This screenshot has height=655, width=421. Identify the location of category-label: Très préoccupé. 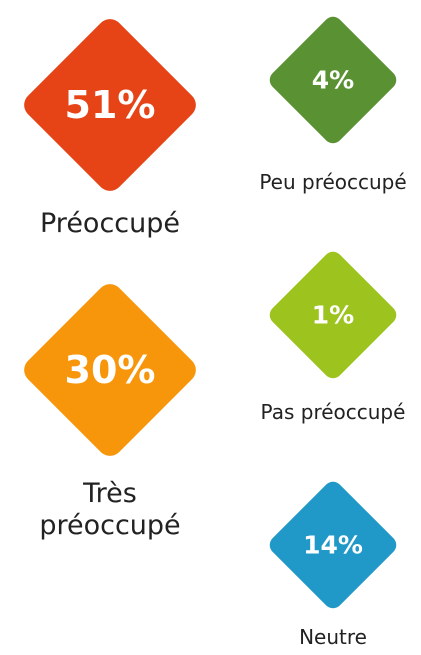
(110, 510).